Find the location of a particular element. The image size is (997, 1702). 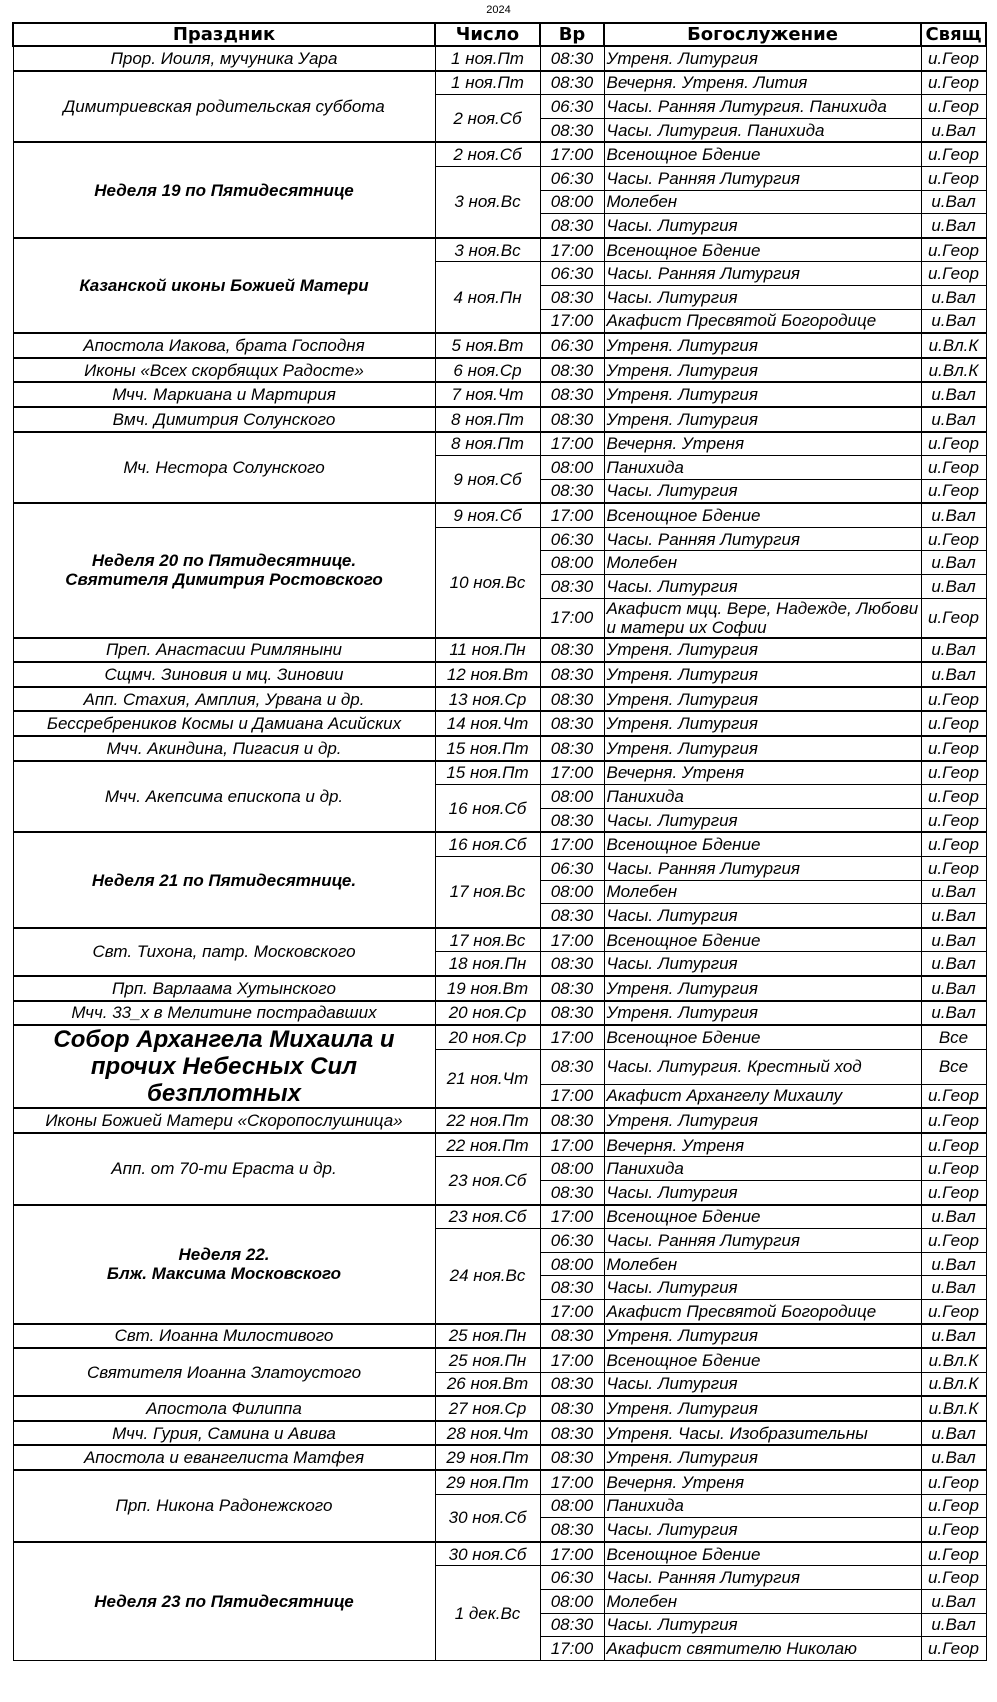

table-row: 23 ноя.Сб 08:00 Панихида и.Геор is located at coordinates (500, 1181).